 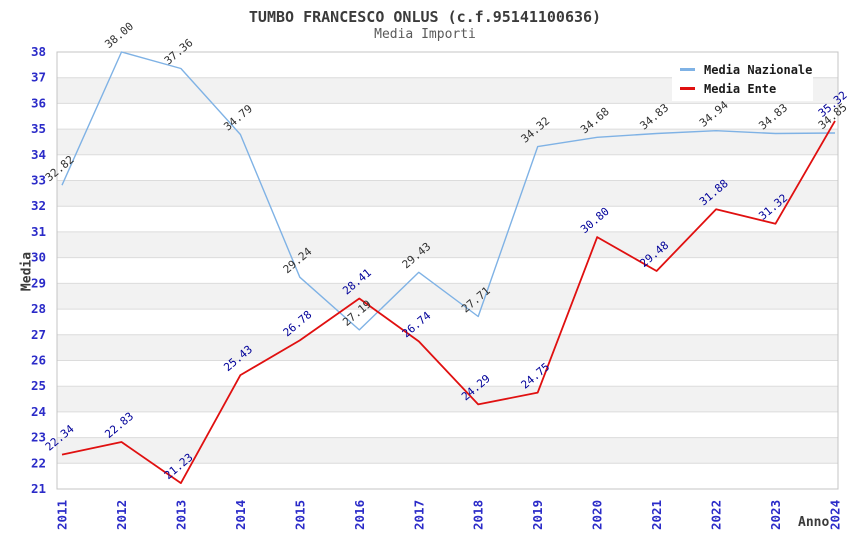 What do you see at coordinates (38, 257) in the screenshot?
I see `y-tick-label: 30` at bounding box center [38, 257].